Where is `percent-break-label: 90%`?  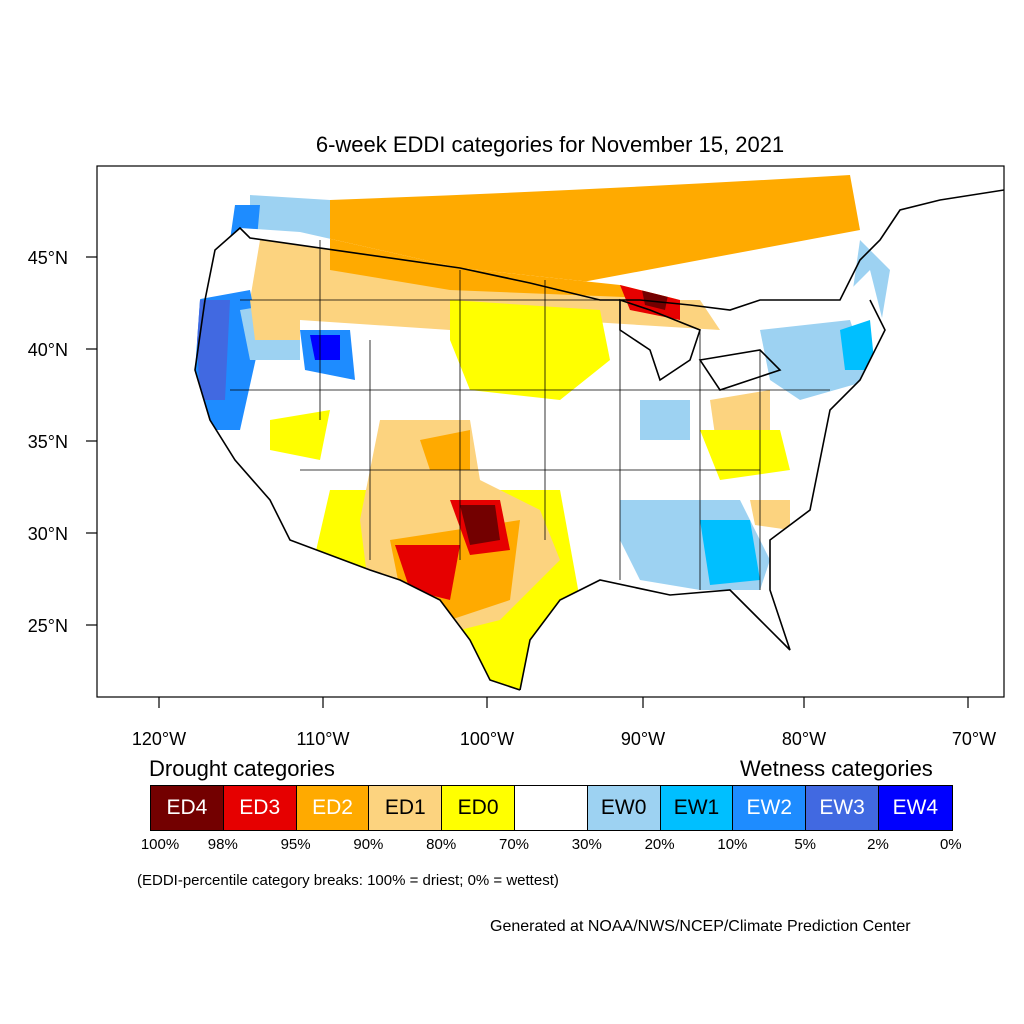 percent-break-label: 90% is located at coordinates (368, 844).